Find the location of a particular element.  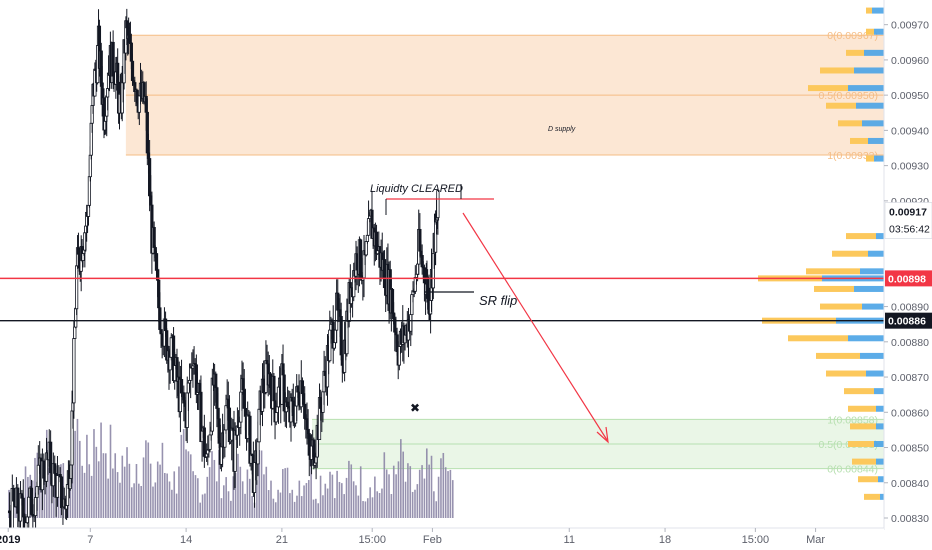

supply-fib-label: 0.5(0.00950) is located at coordinates (848, 96).